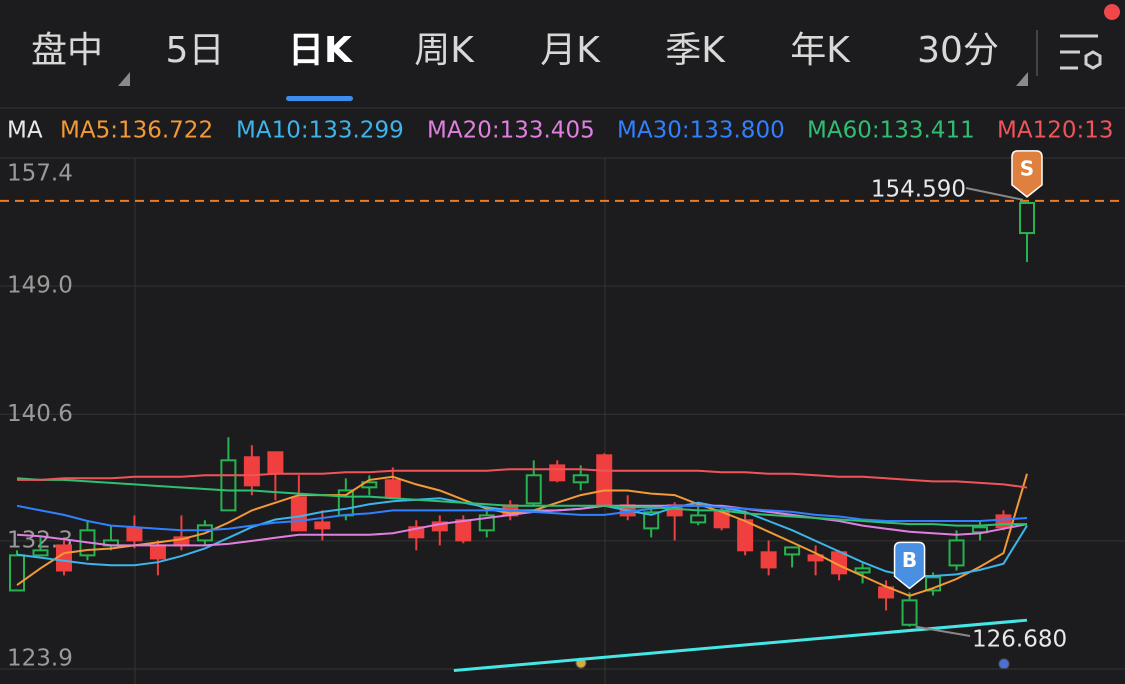  Describe the element at coordinates (820, 50) in the screenshot. I see `tab: 年K` at that location.